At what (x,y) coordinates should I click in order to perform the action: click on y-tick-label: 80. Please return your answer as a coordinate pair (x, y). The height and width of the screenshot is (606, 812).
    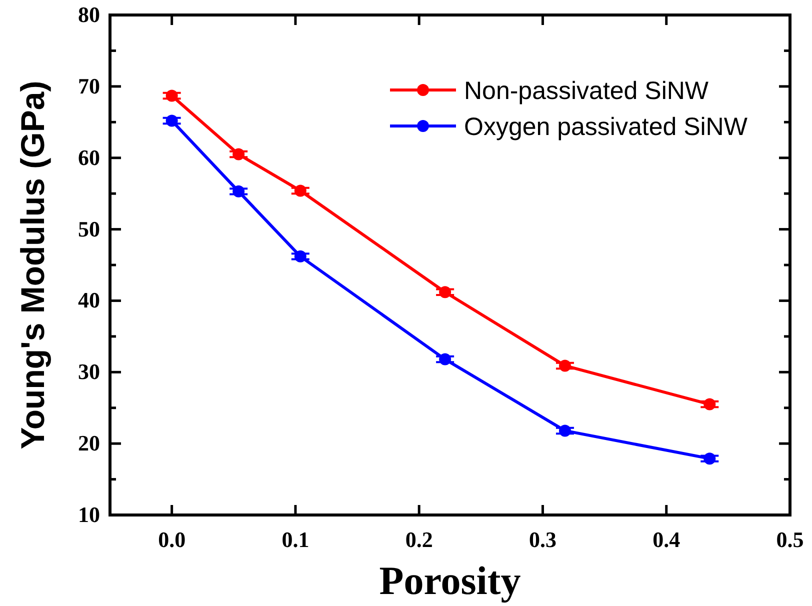
    Looking at the image, I should click on (89, 14).